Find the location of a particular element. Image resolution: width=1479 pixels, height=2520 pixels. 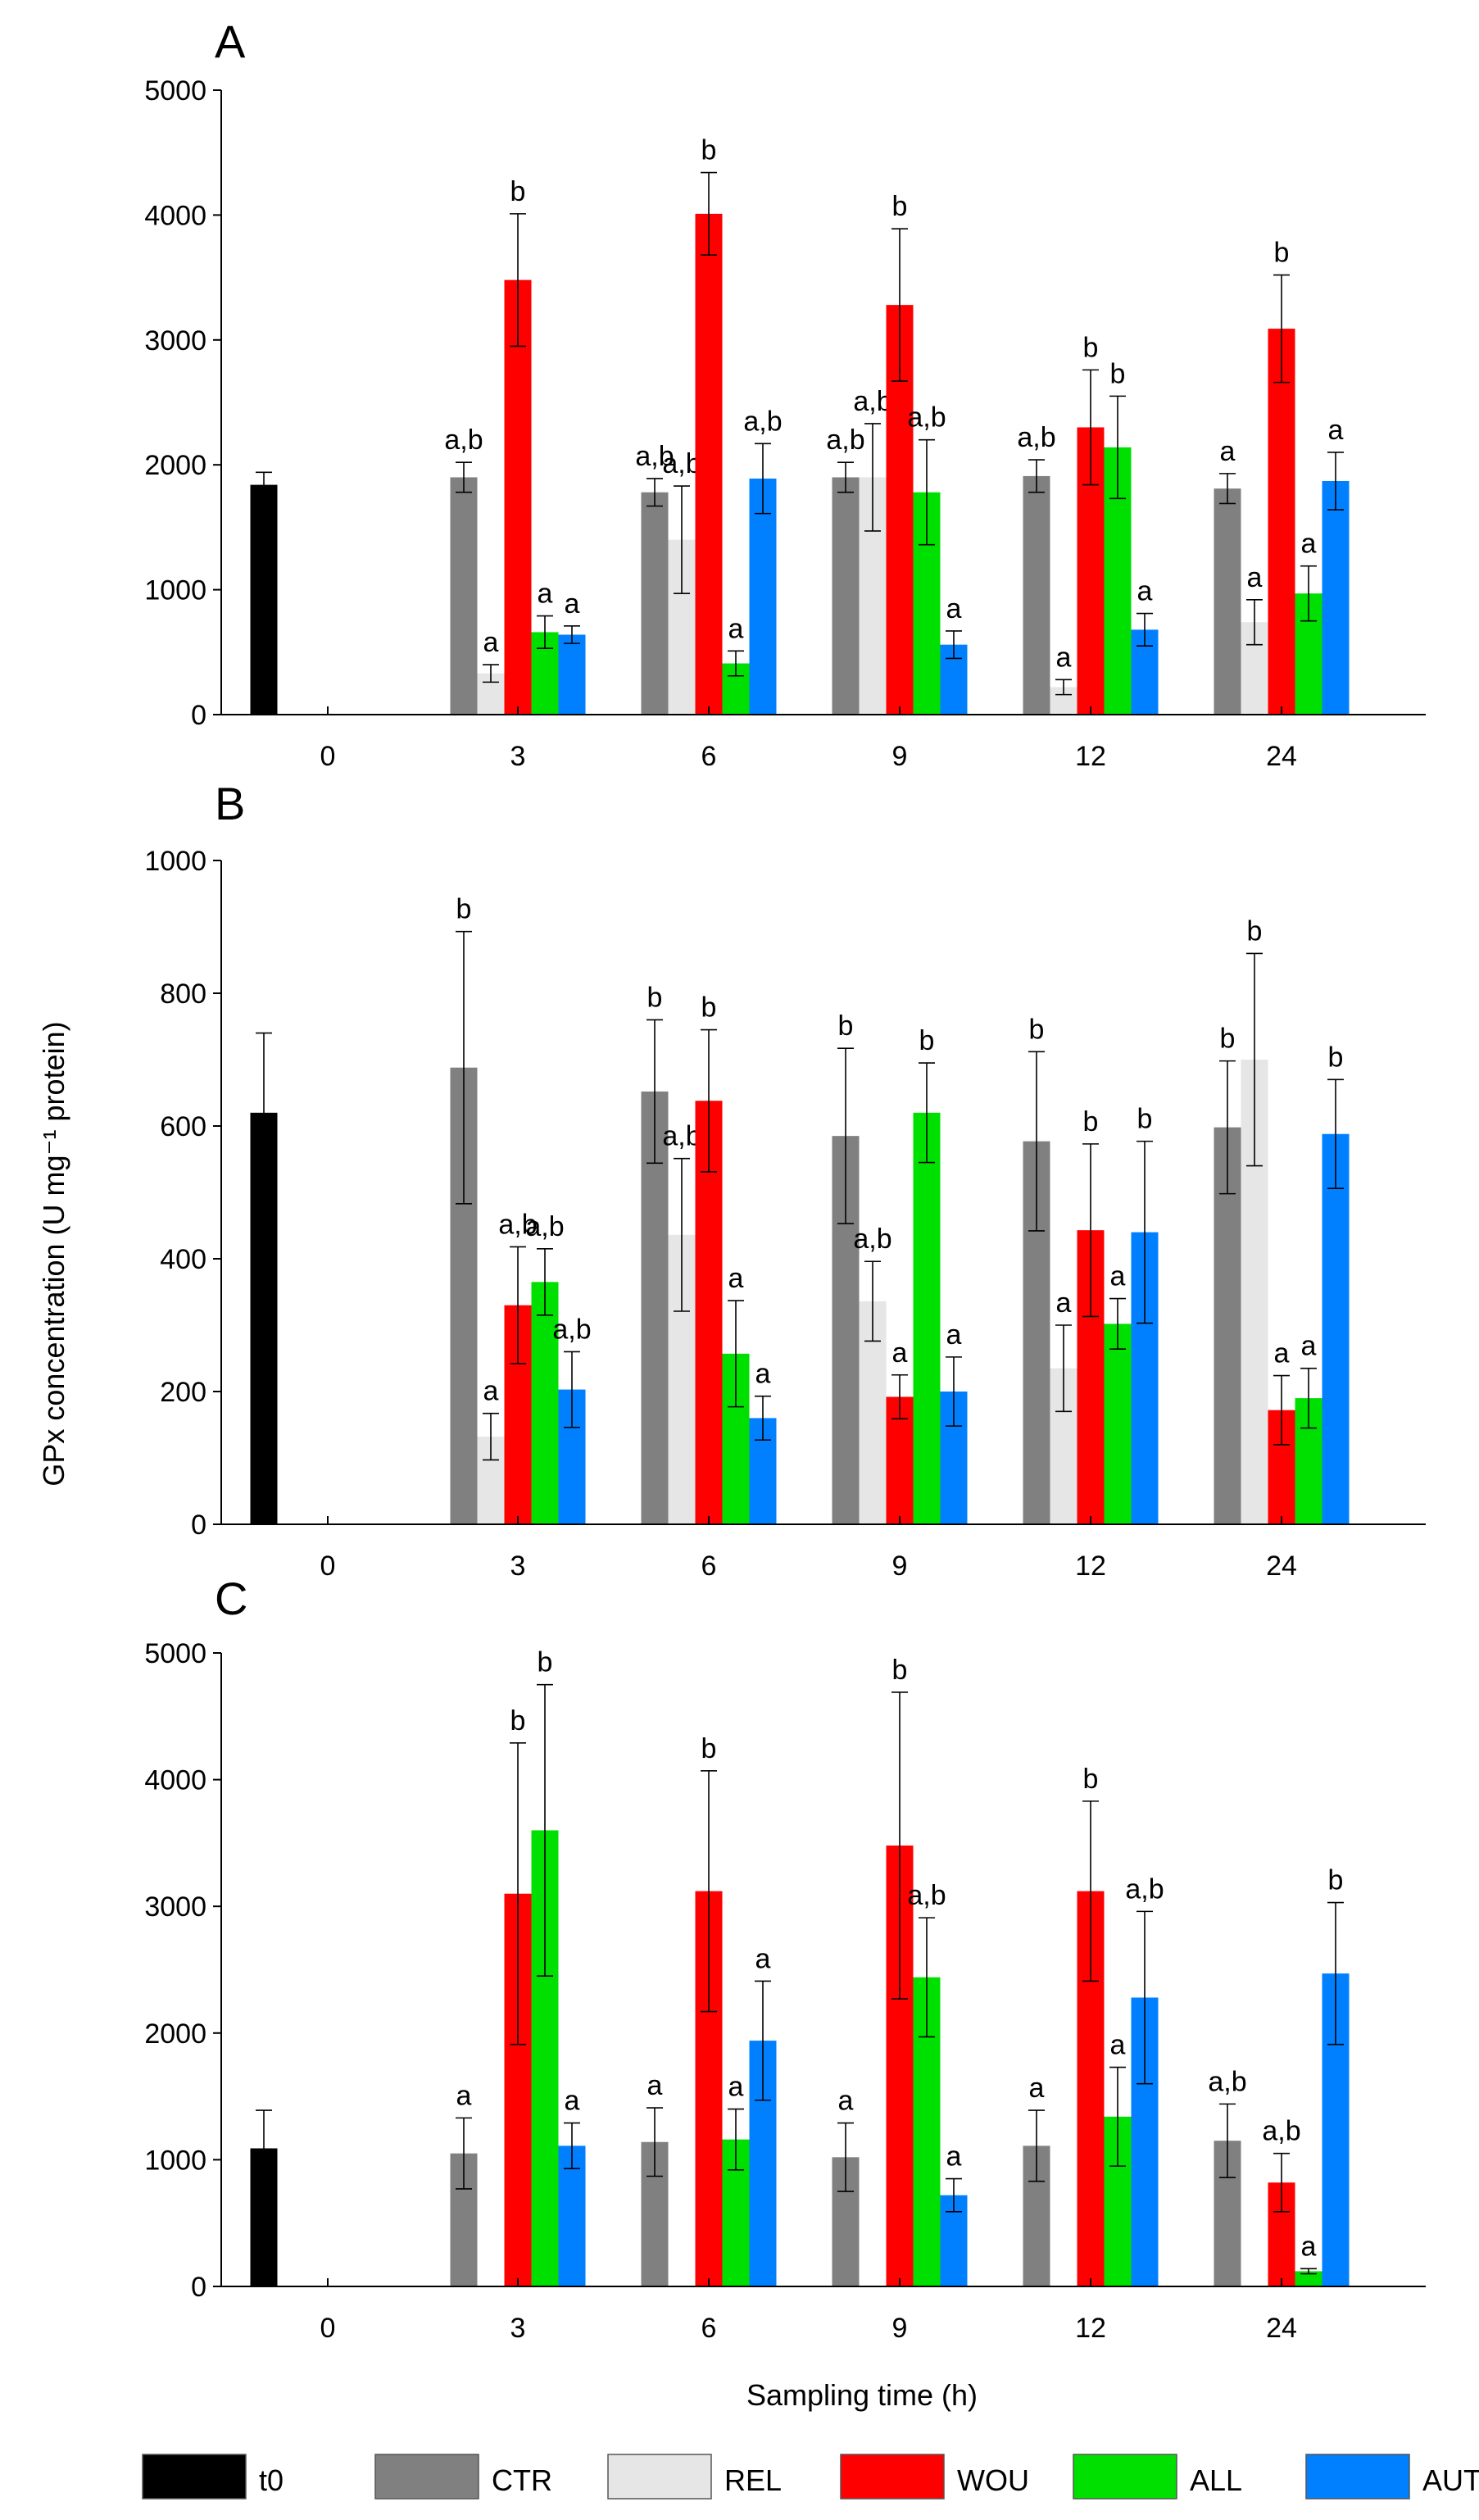

y-tick-label: 0 is located at coordinates (198, 715).